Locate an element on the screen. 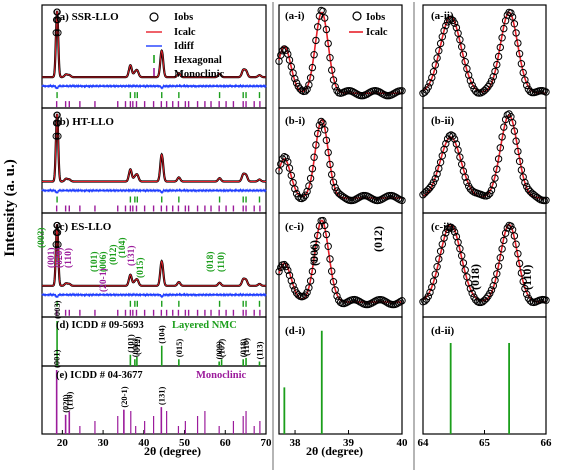  label-d-ii: (d-ii) is located at coordinates (443, 331).